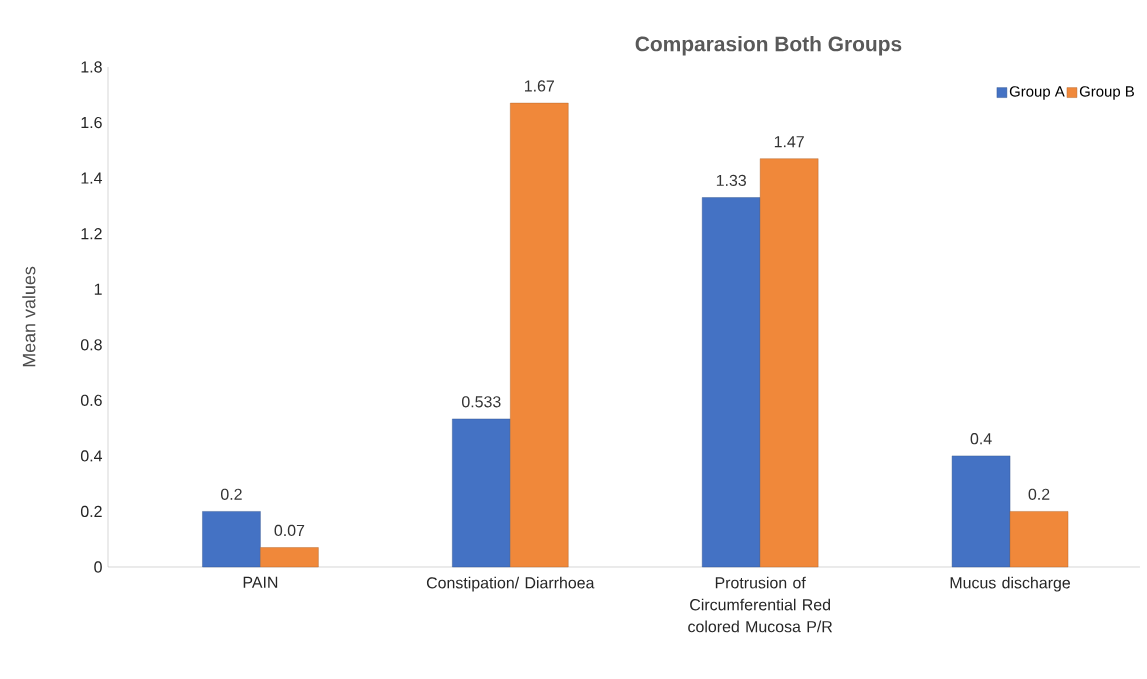  I want to click on y-tick-label: 1.8, so click(91, 67).